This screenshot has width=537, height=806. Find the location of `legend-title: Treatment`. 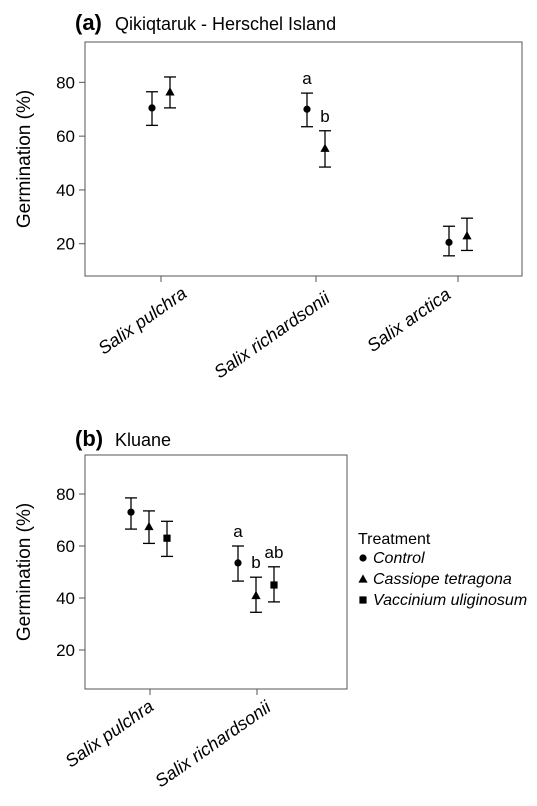

legend-title: Treatment is located at coordinates (394, 539).